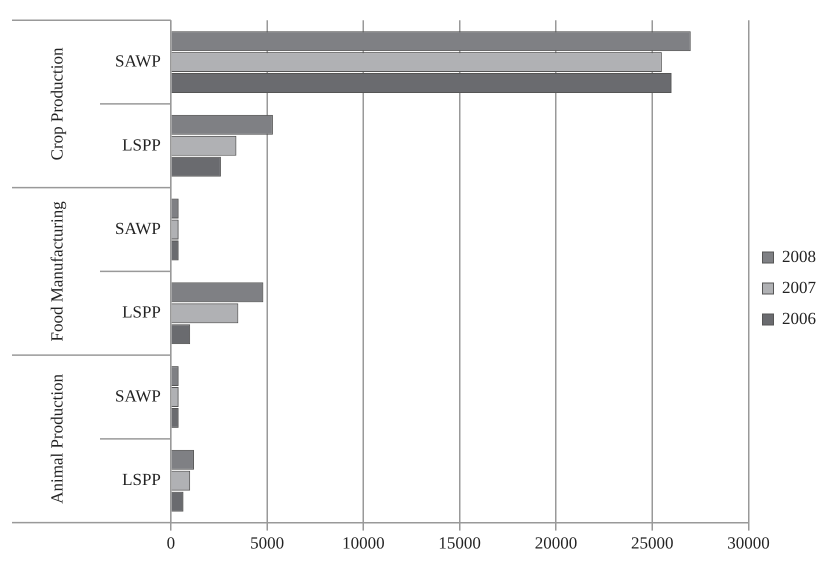 Image resolution: width=836 pixels, height=567 pixels. I want to click on x-tick-label: 30000, so click(748, 542).